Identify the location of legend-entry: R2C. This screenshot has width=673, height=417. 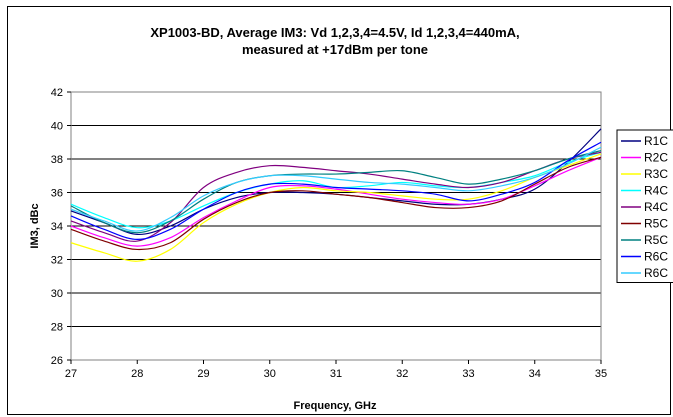
(656, 158).